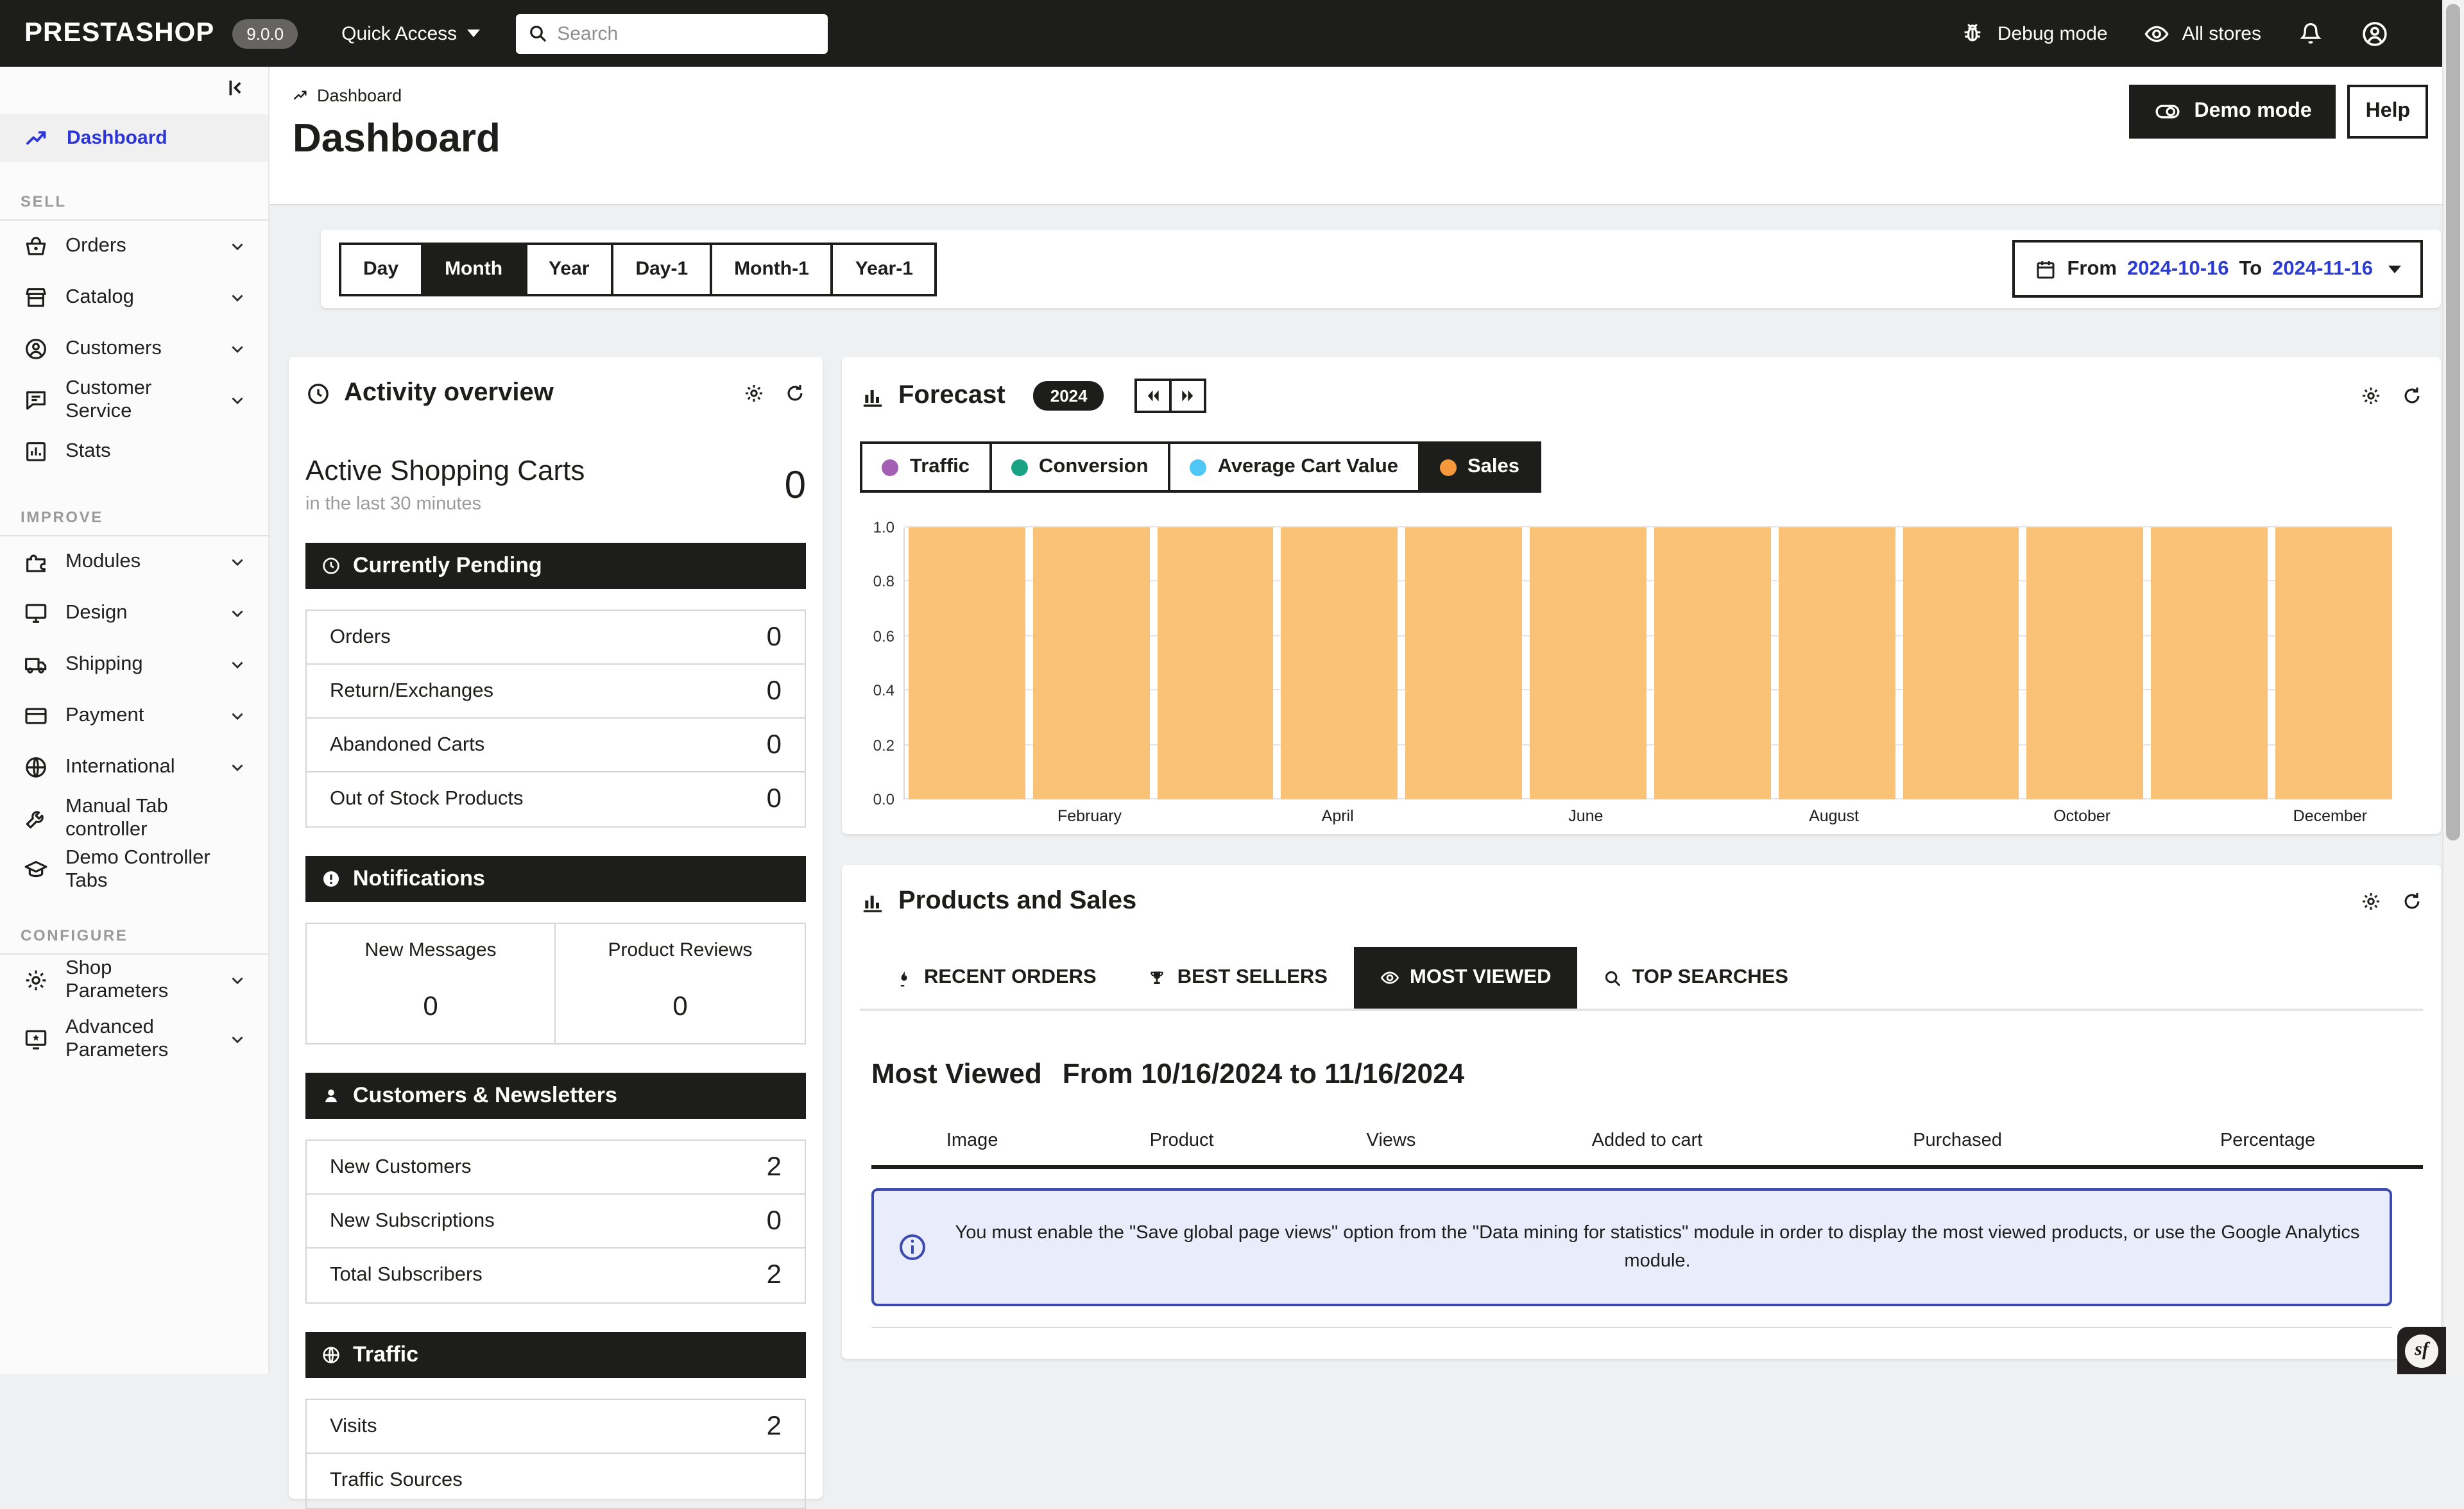  What do you see at coordinates (431, 1006) in the screenshot?
I see `cell-value: 0` at bounding box center [431, 1006].